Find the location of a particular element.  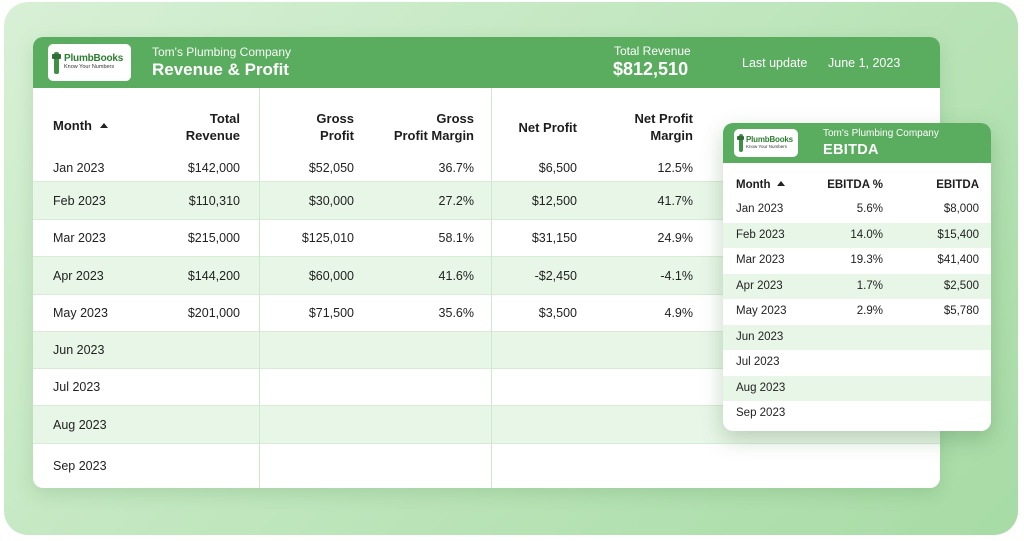

cell-month: Sep 2023 is located at coordinates (80, 466).